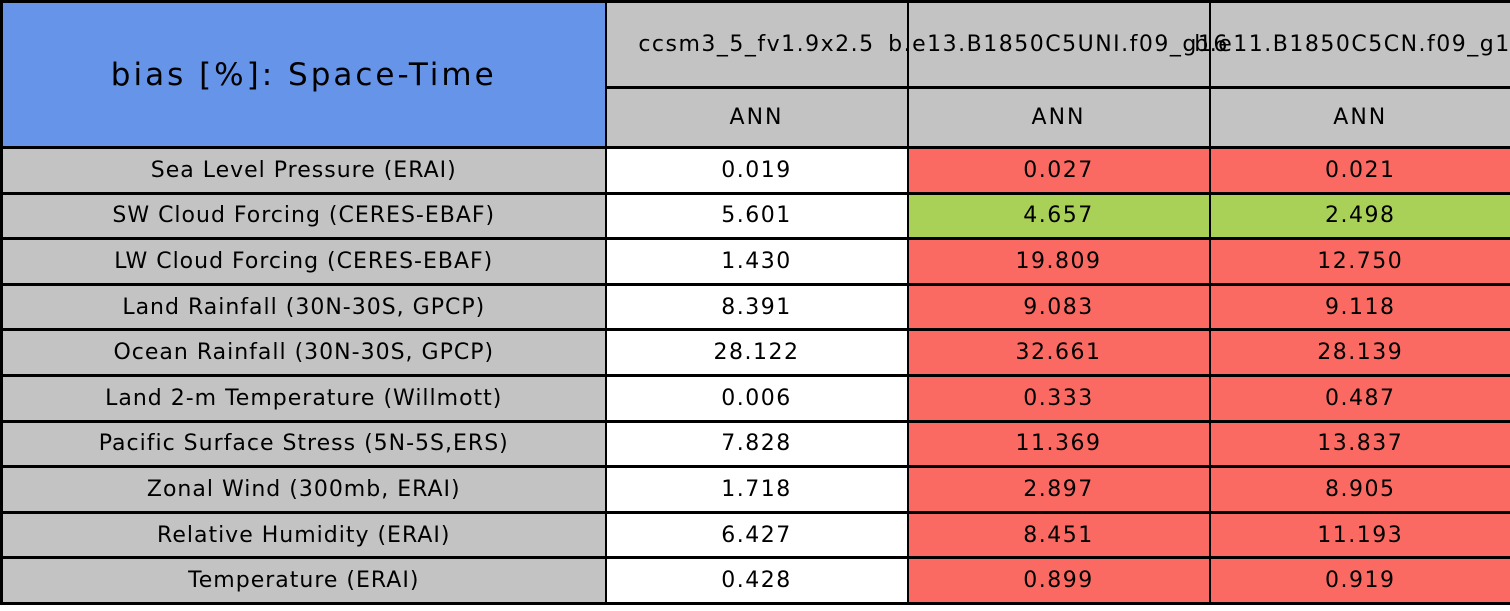 This screenshot has width=1510, height=611. Describe the element at coordinates (1359, 352) in the screenshot. I see `value-cell: 28.139` at that location.